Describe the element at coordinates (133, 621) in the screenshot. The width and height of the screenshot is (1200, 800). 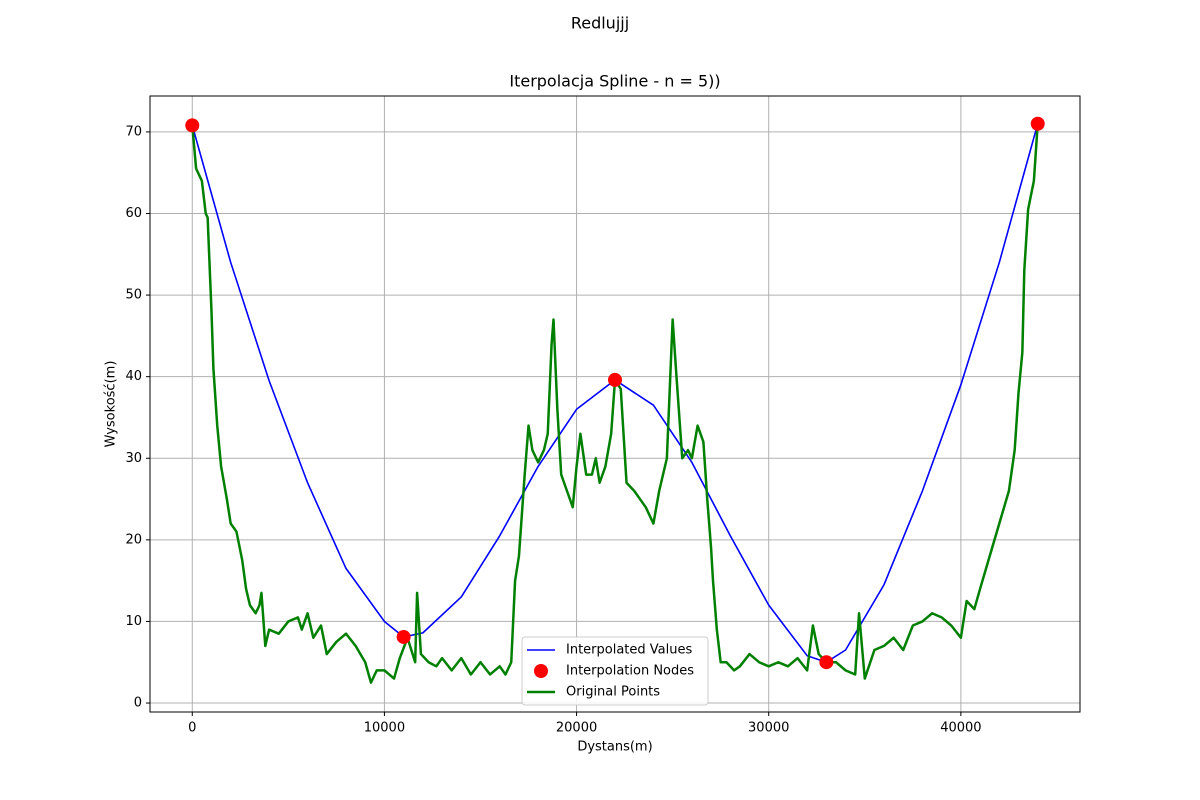
I see `y-tick-label: 10` at that location.